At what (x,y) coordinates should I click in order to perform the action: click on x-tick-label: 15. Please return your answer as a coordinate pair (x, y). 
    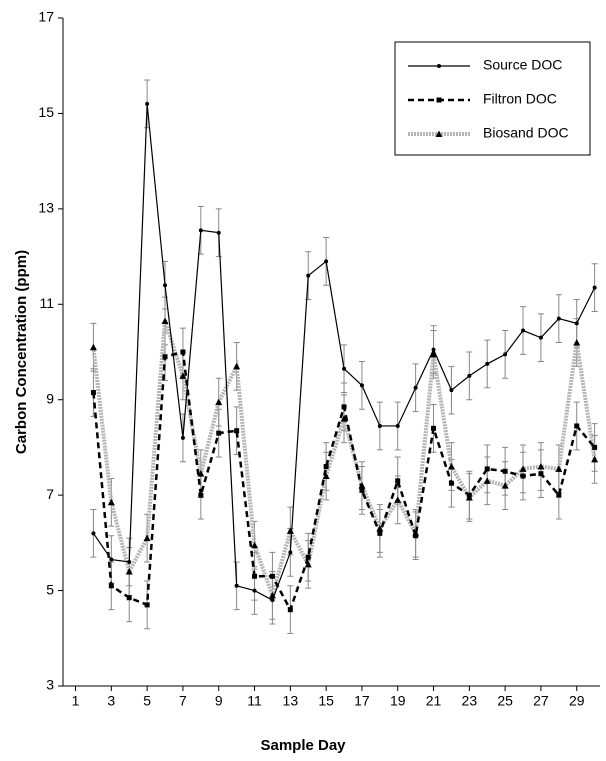
    Looking at the image, I should click on (326, 701).